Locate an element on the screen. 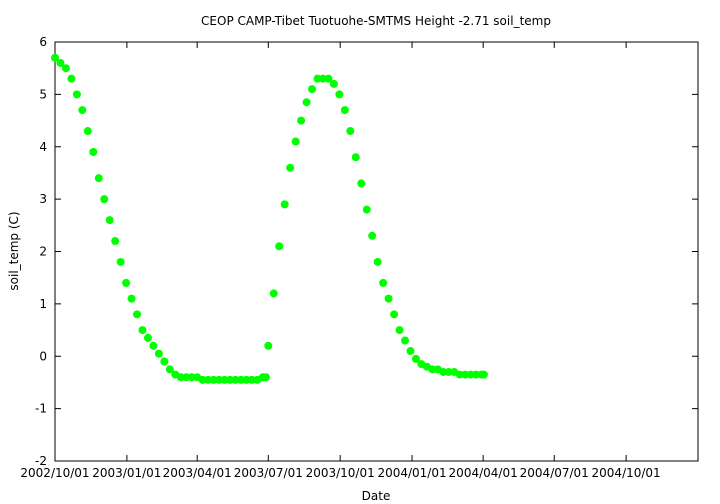 Image resolution: width=720 pixels, height=504 pixels. x-tick-label: 2003/04/01 is located at coordinates (197, 473).